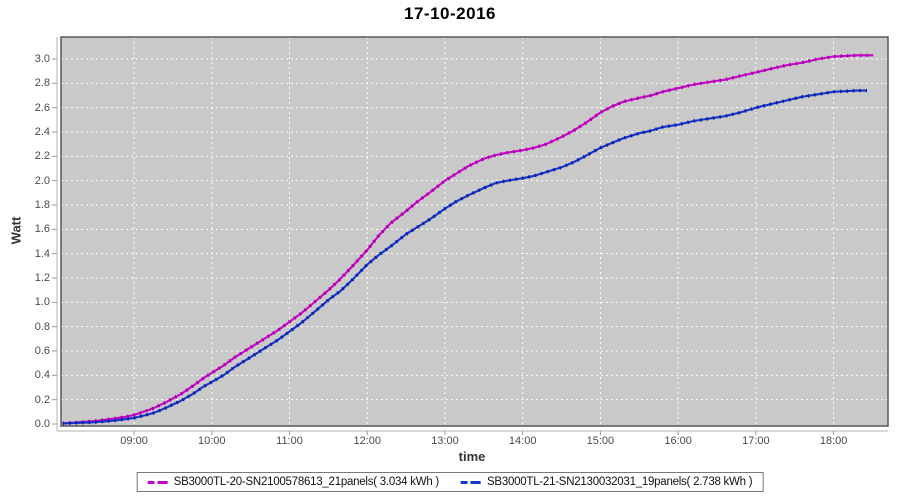 The height and width of the screenshot is (500, 900). Describe the element at coordinates (42, 253) in the screenshot. I see `y-tick-label: 1.4` at that location.